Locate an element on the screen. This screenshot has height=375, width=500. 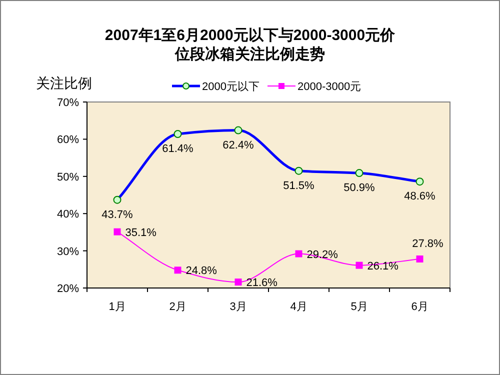
x-tick-label: 4月 is located at coordinates (299, 307).